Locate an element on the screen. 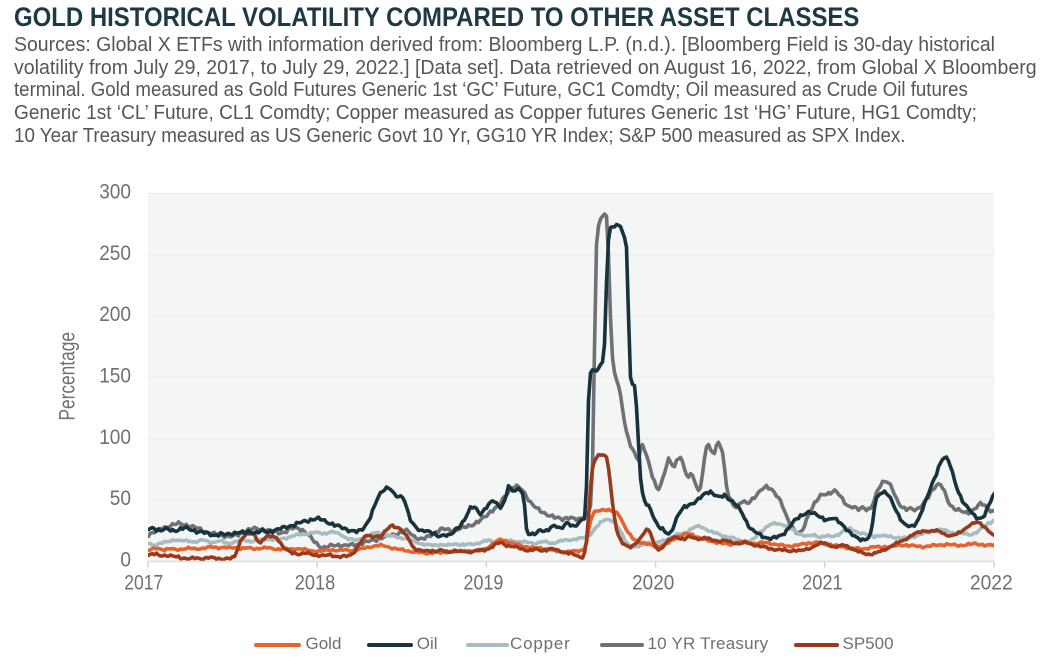  svg-text: 2020 is located at coordinates (653, 583).